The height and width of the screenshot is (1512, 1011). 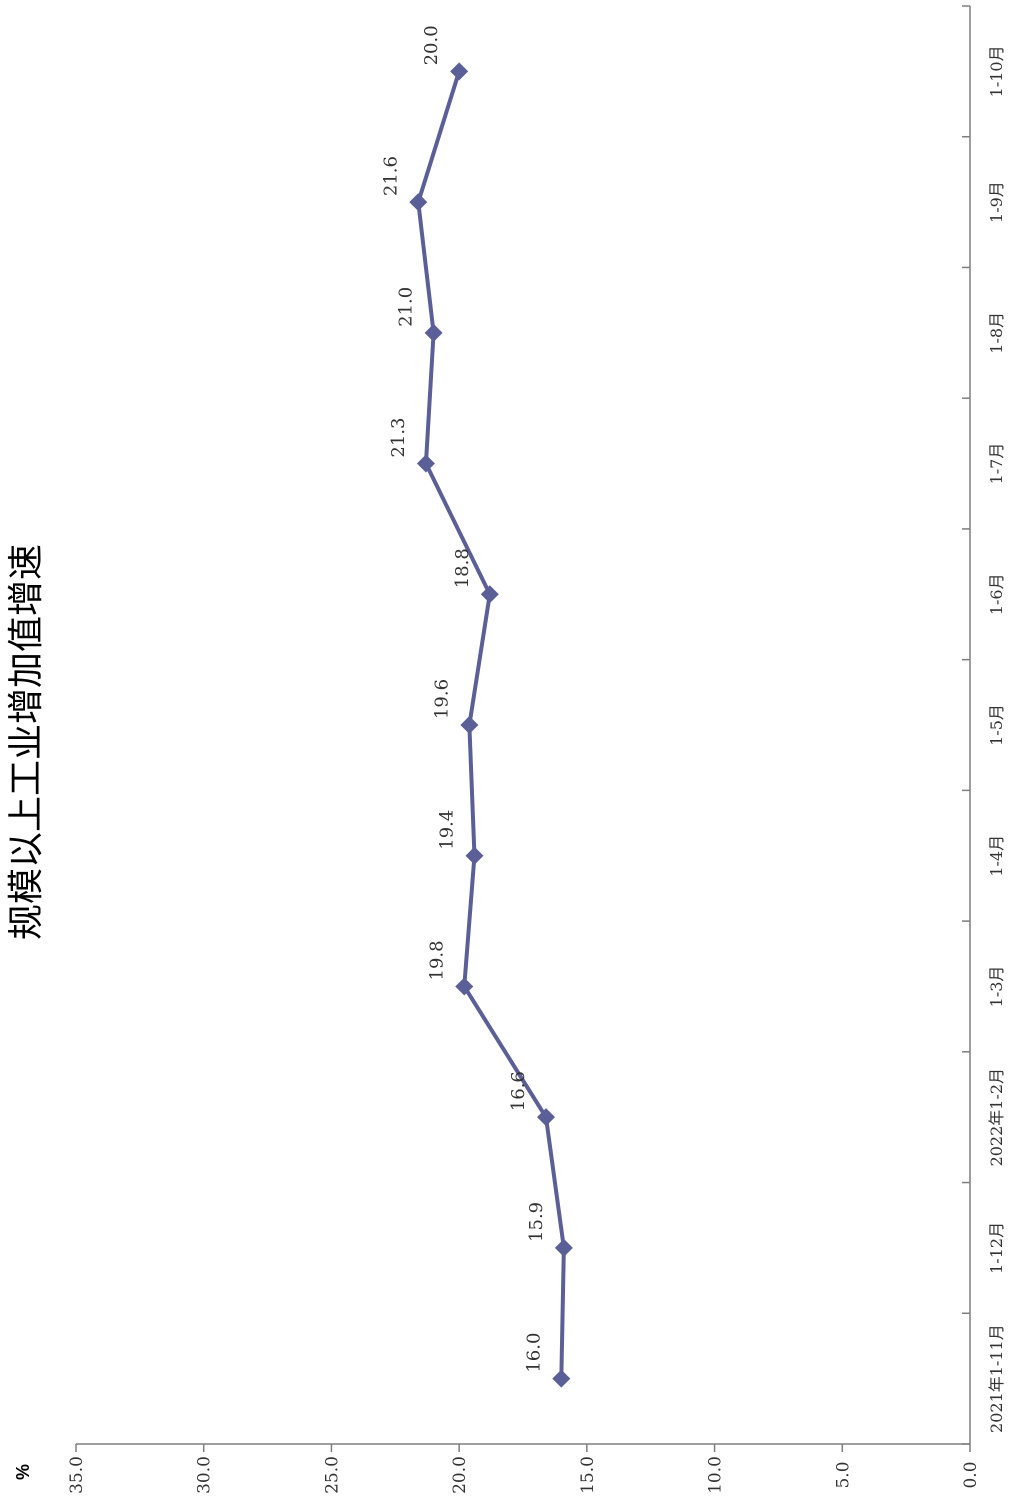 I want to click on category-tick-label: 1-5月, so click(x=996, y=725).